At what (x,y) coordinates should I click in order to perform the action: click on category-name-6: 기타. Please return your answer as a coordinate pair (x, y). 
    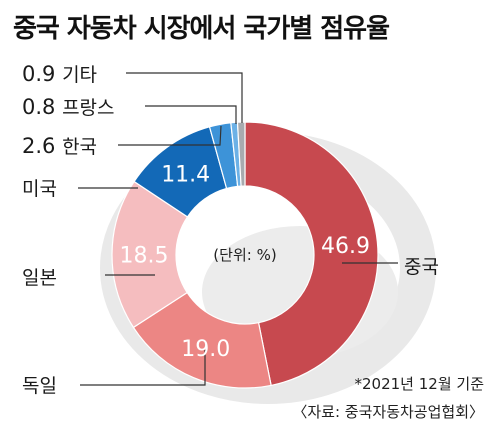
    Looking at the image, I should click on (79, 75).